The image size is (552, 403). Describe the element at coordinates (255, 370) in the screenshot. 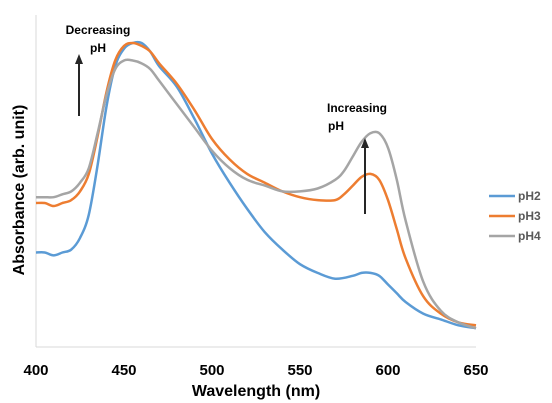

I see `x-tick-labels: 400 450 500 550 600 650` at that location.